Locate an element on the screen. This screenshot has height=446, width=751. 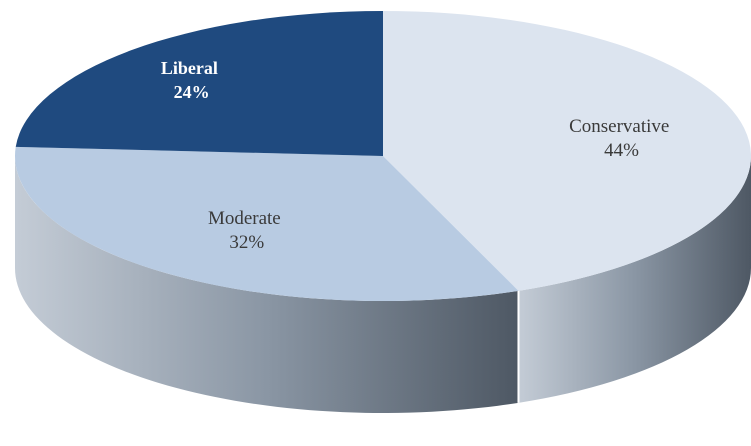
slice-label-liberal: Liberal 24% is located at coordinates (192, 80).